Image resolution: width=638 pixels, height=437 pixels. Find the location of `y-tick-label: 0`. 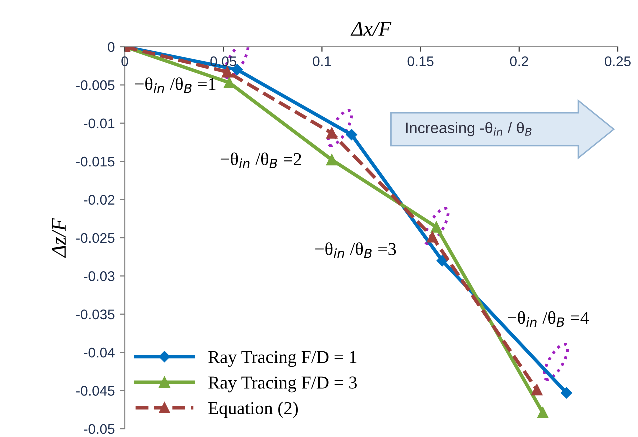

y-tick-label: 0 is located at coordinates (111, 47).